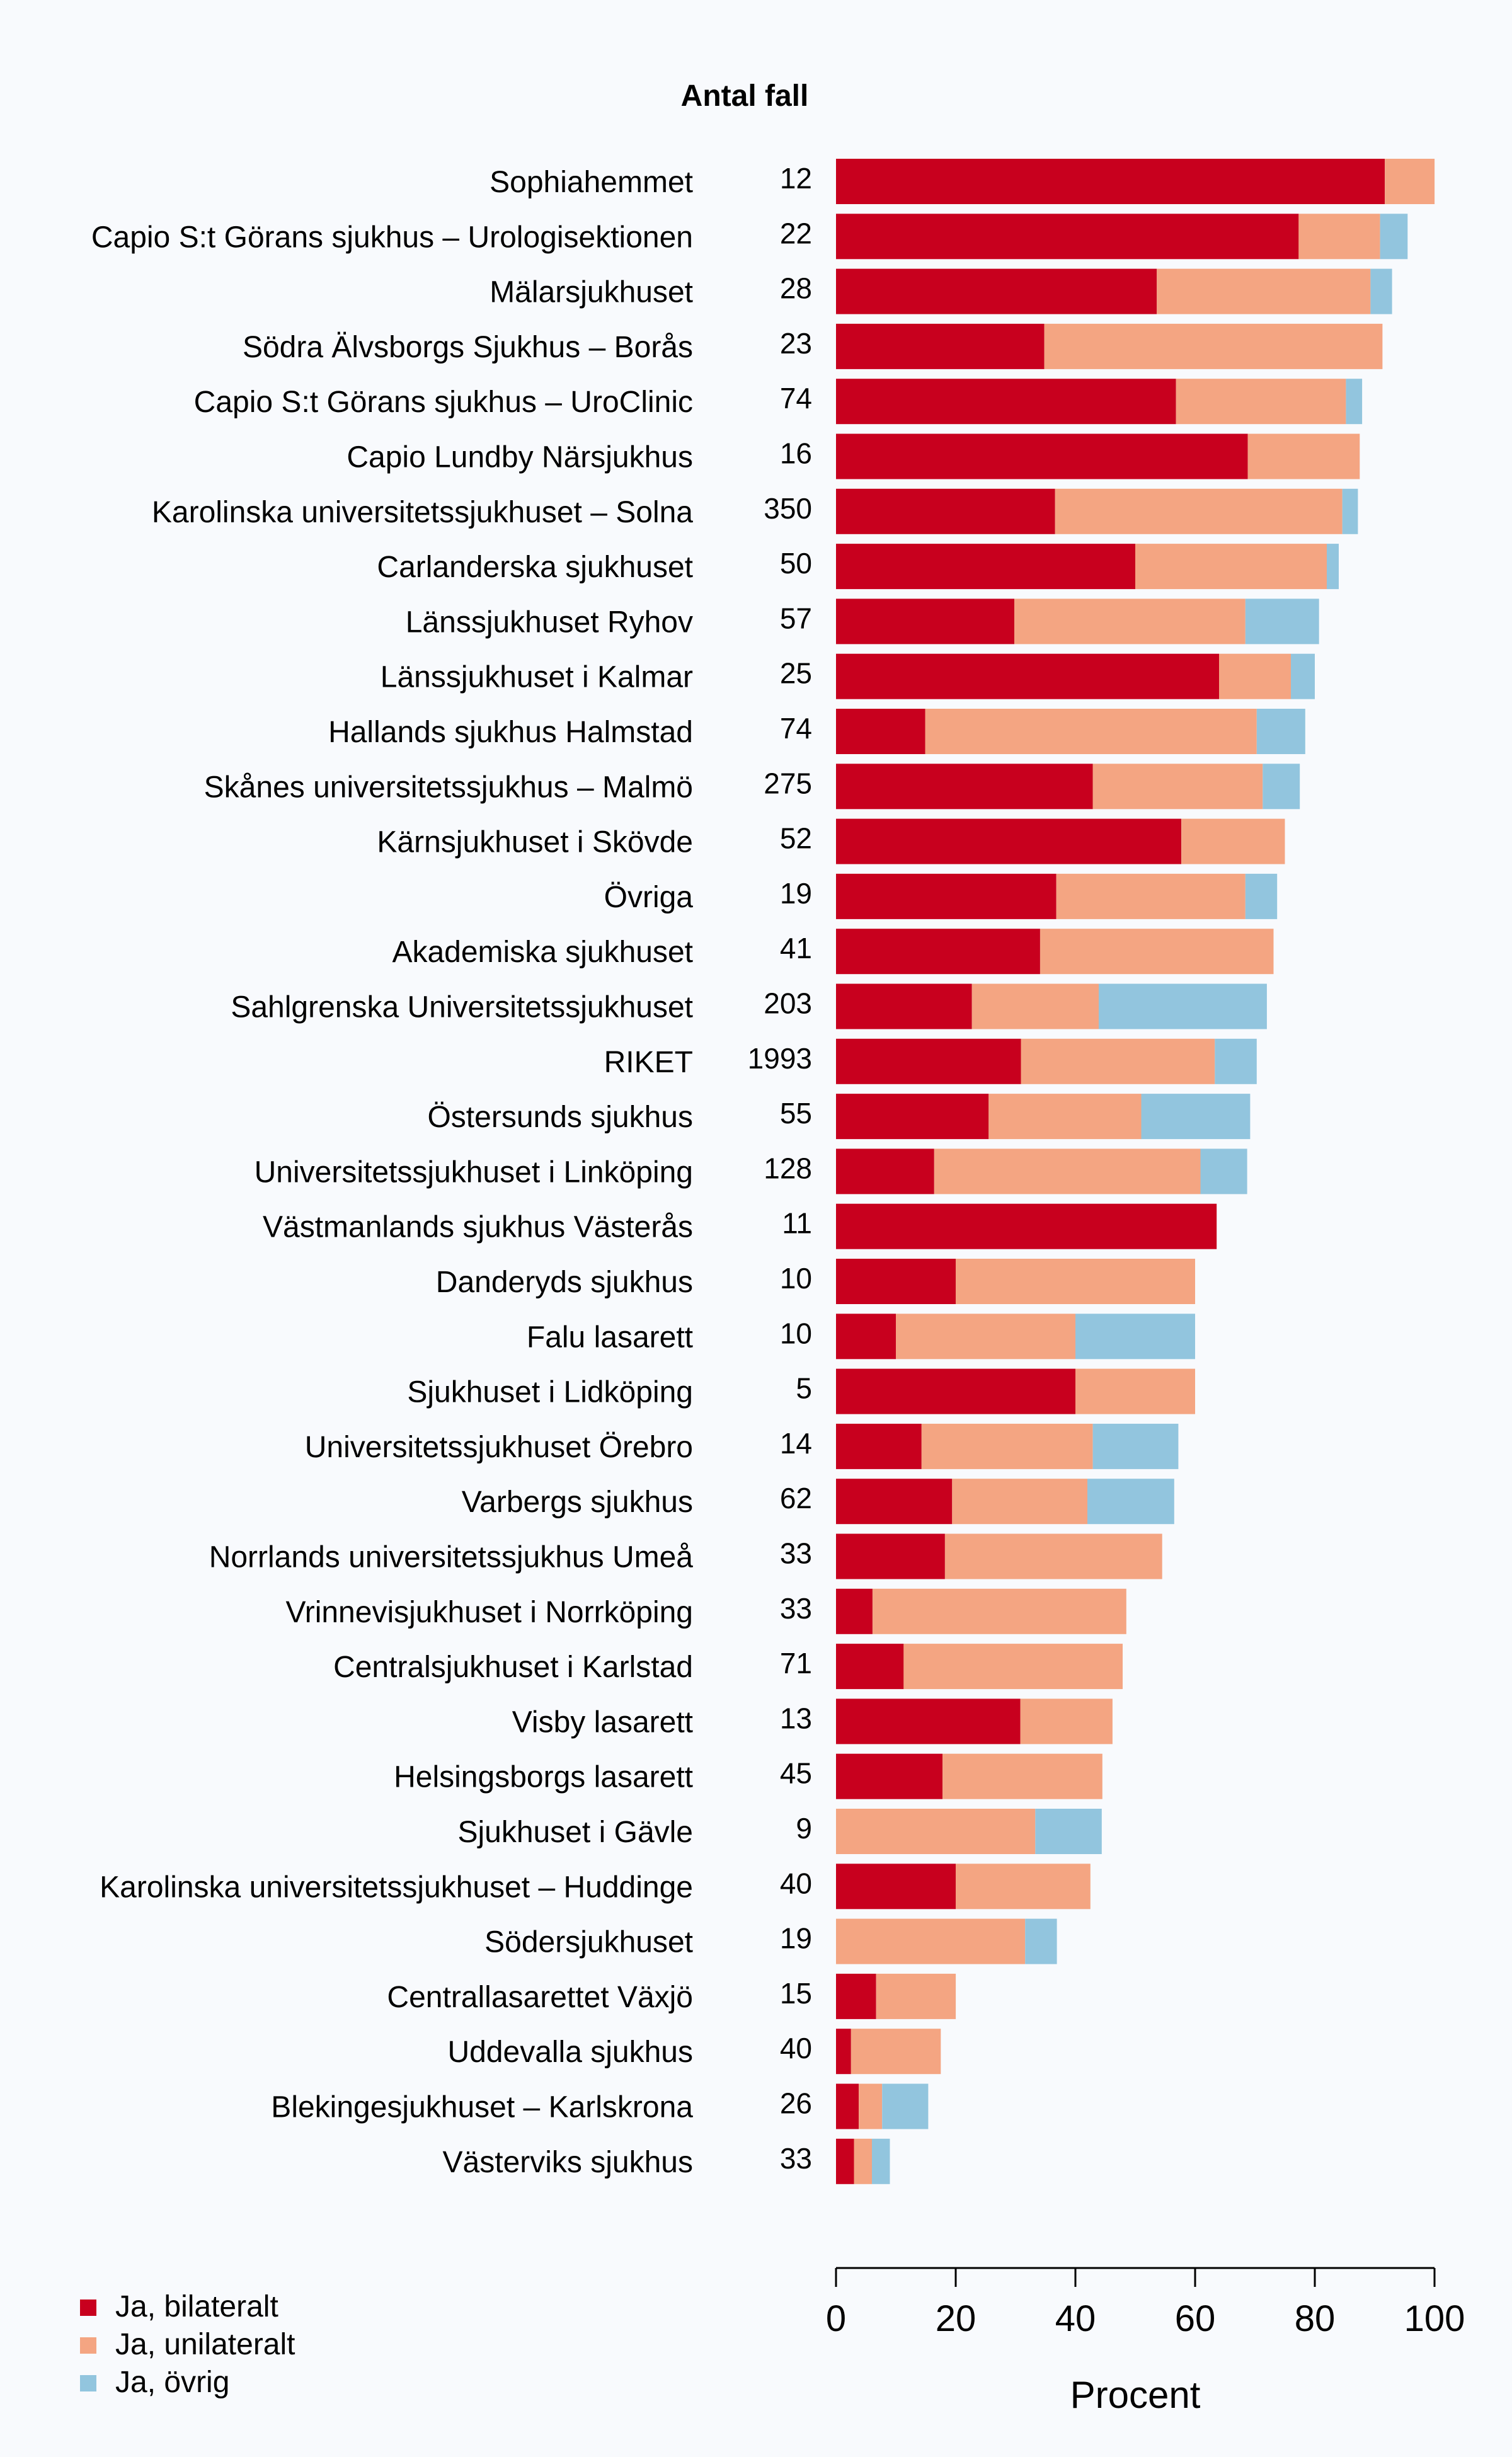 This screenshot has height=2457, width=1512. What do you see at coordinates (648, 1062) in the screenshot?
I see `category-label: RIKET` at bounding box center [648, 1062].